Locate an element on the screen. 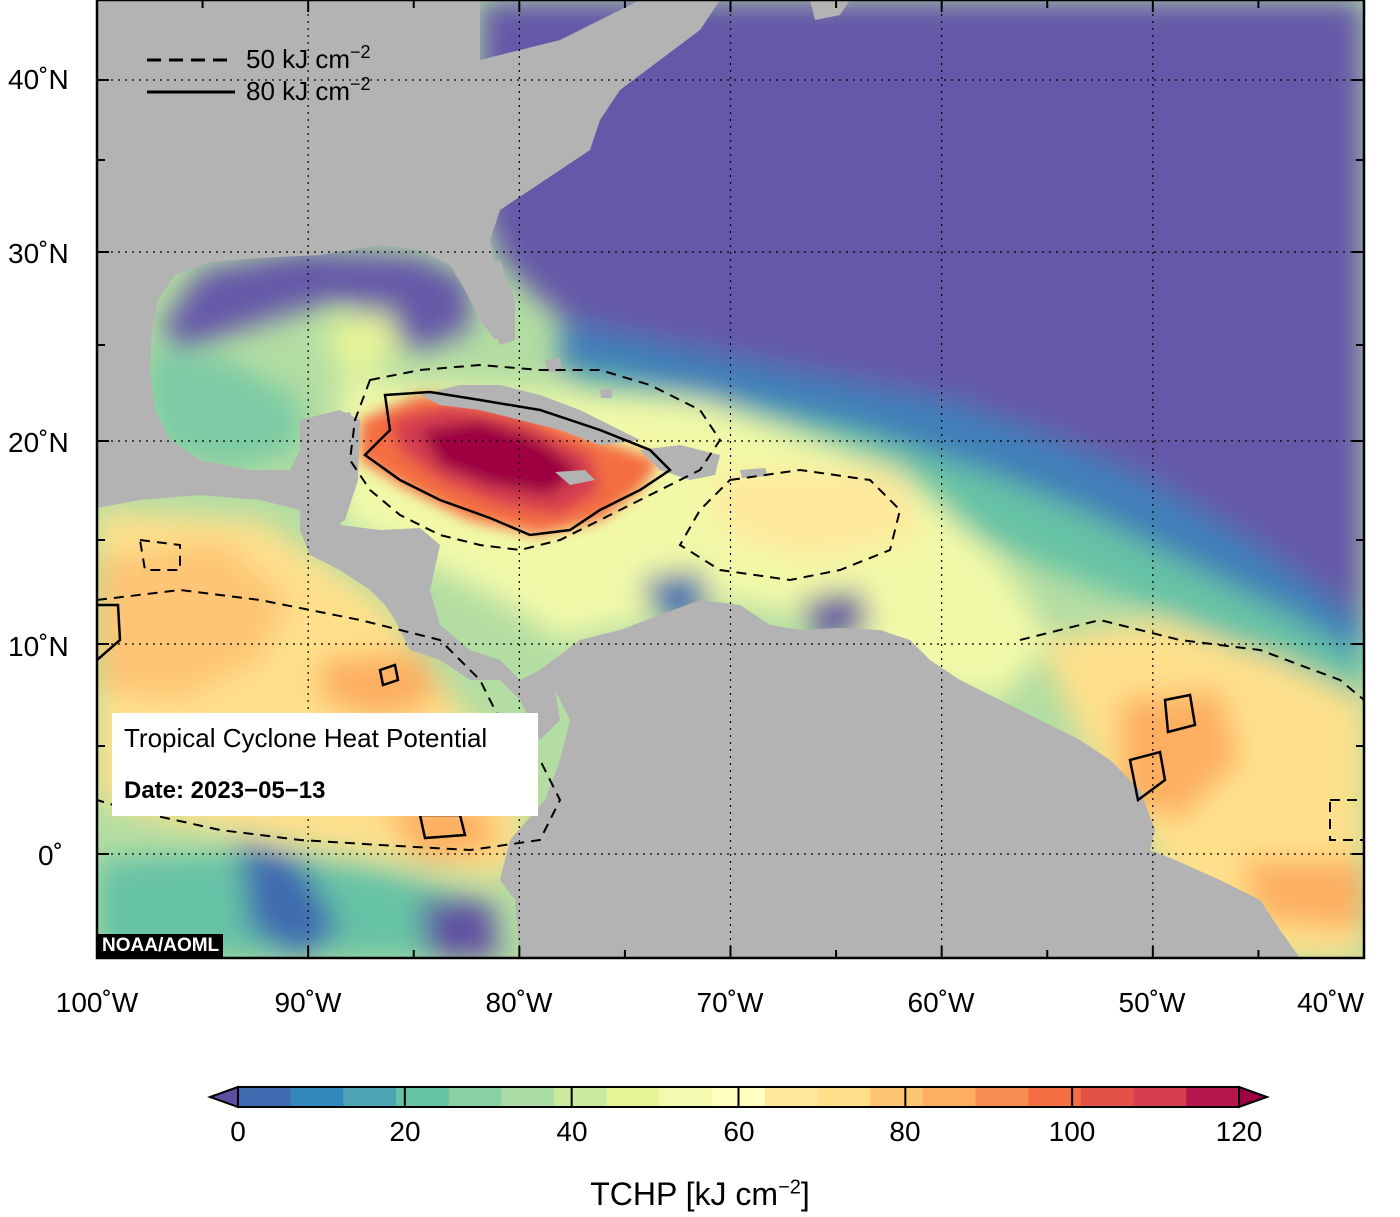  colorbar-min-arrow is located at coordinates (223, 1097).